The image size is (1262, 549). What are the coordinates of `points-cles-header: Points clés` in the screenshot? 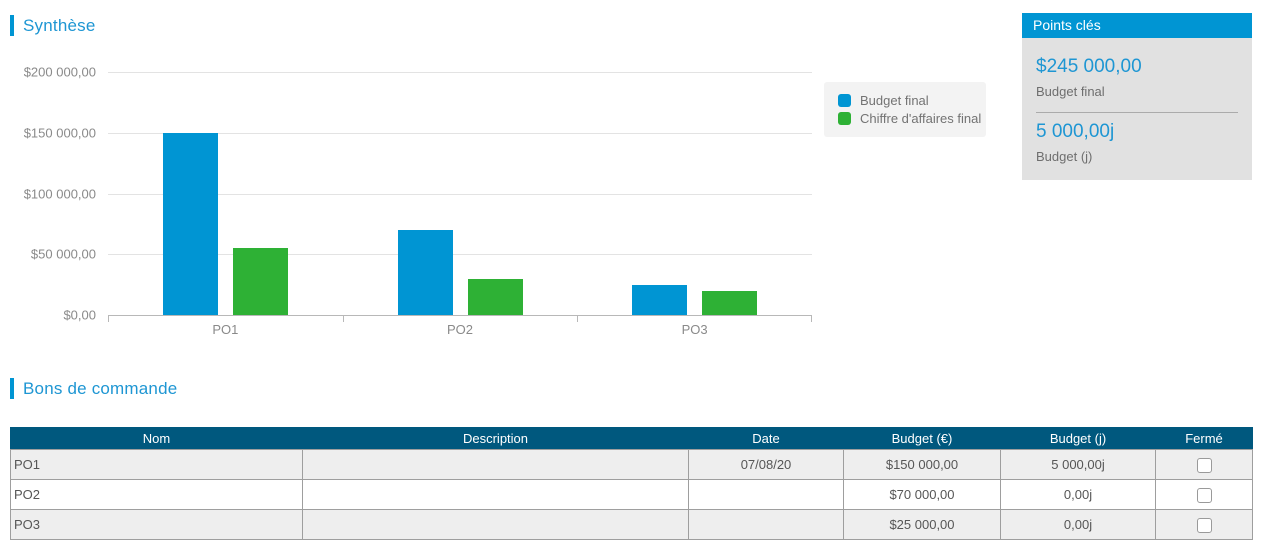 It's located at (1137, 25).